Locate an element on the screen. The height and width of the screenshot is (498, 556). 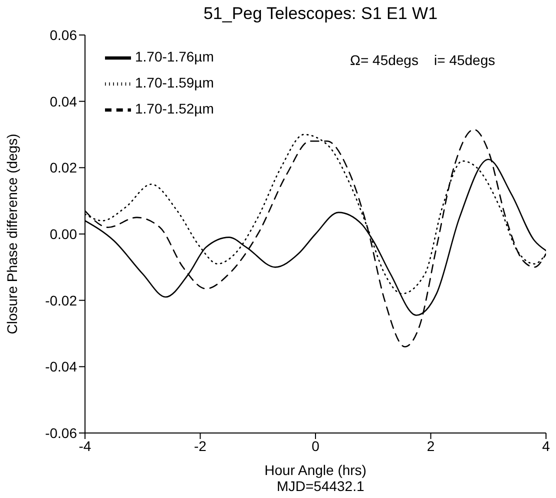
y-tick-label: -0.02 is located at coordinates (61, 300).